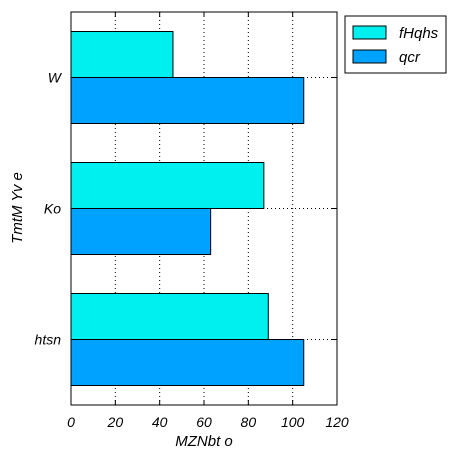 This screenshot has height=462, width=462. Describe the element at coordinates (167, 185) in the screenshot. I see `bar-fHqhs-Ko` at that location.